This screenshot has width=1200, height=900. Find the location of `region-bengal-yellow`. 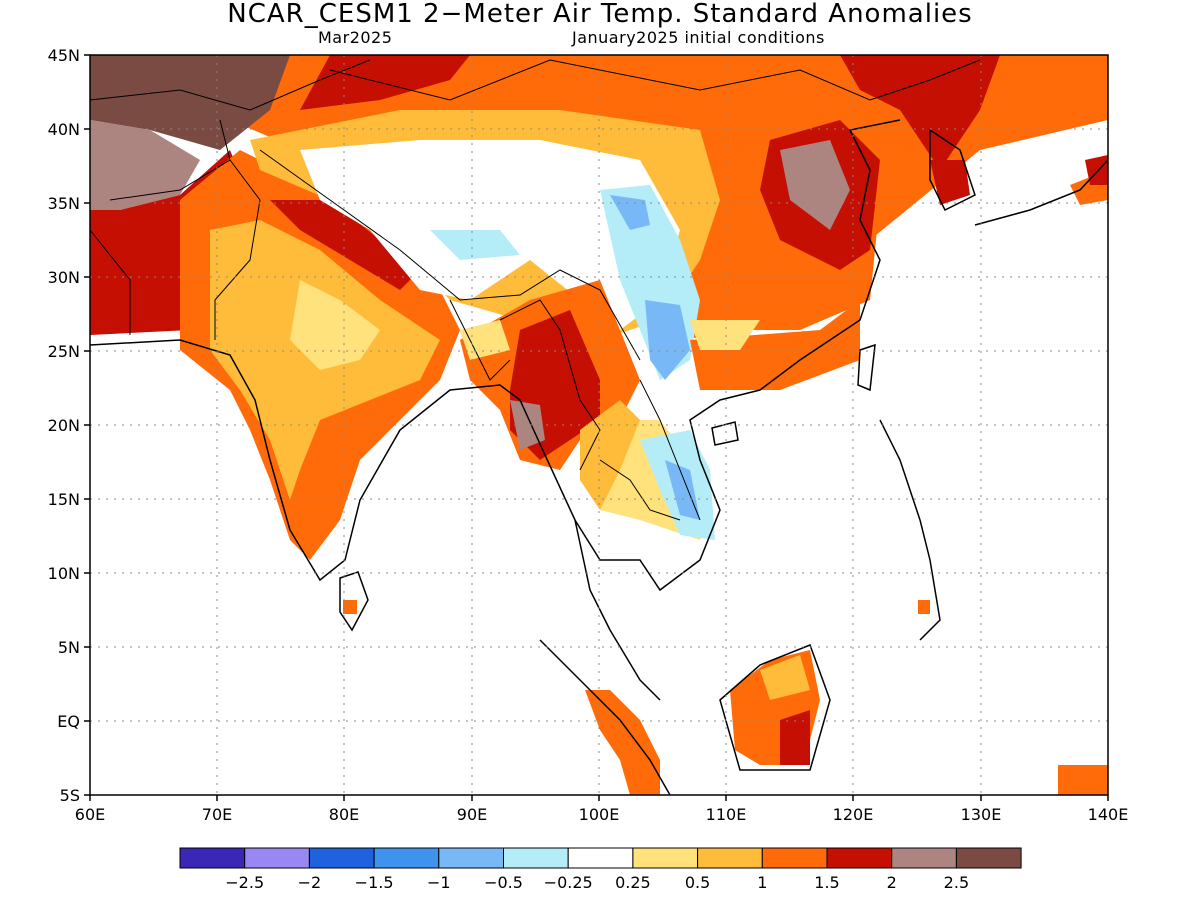

region-bengal-yellow is located at coordinates (485, 340).